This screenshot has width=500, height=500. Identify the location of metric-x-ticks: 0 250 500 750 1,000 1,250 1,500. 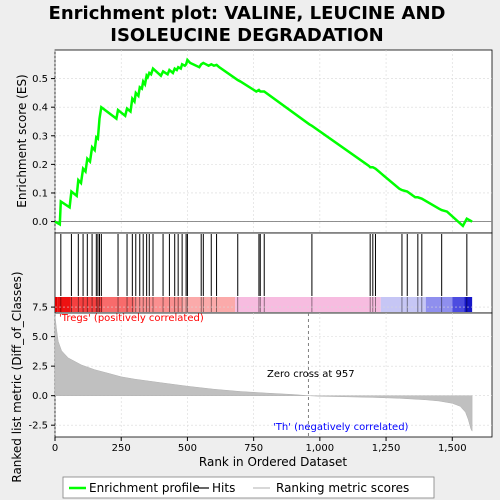
(259, 445).